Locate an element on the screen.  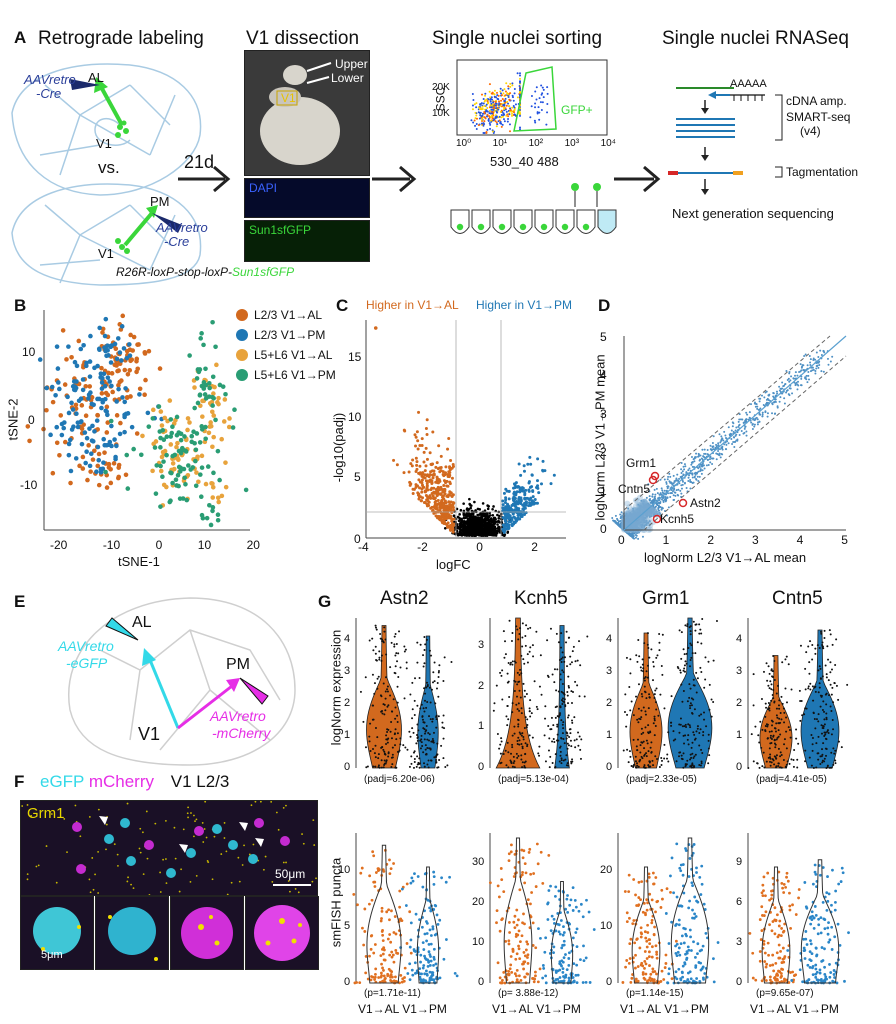
label-pm-bottom: PM is located at coordinates (160, 201).